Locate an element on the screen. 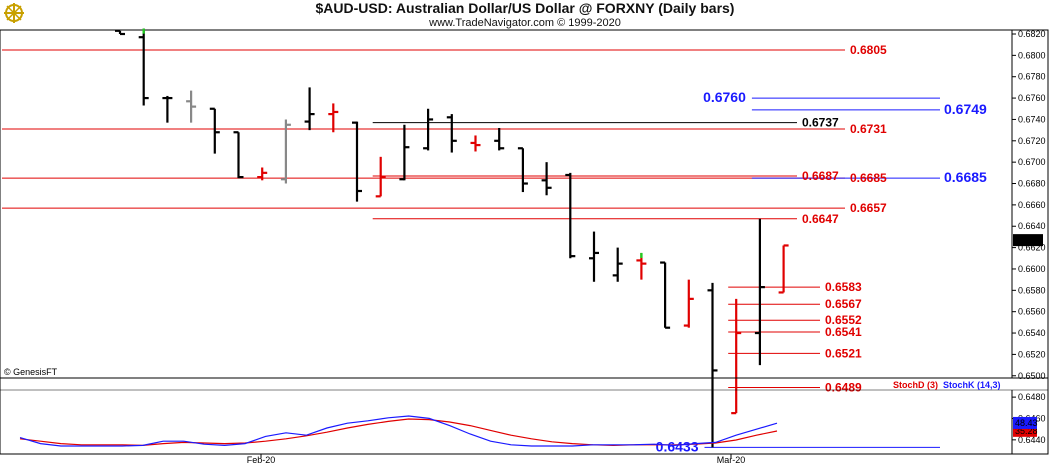 The height and width of the screenshot is (464, 1050). legend-stochd: StochD (3) is located at coordinates (915, 385).